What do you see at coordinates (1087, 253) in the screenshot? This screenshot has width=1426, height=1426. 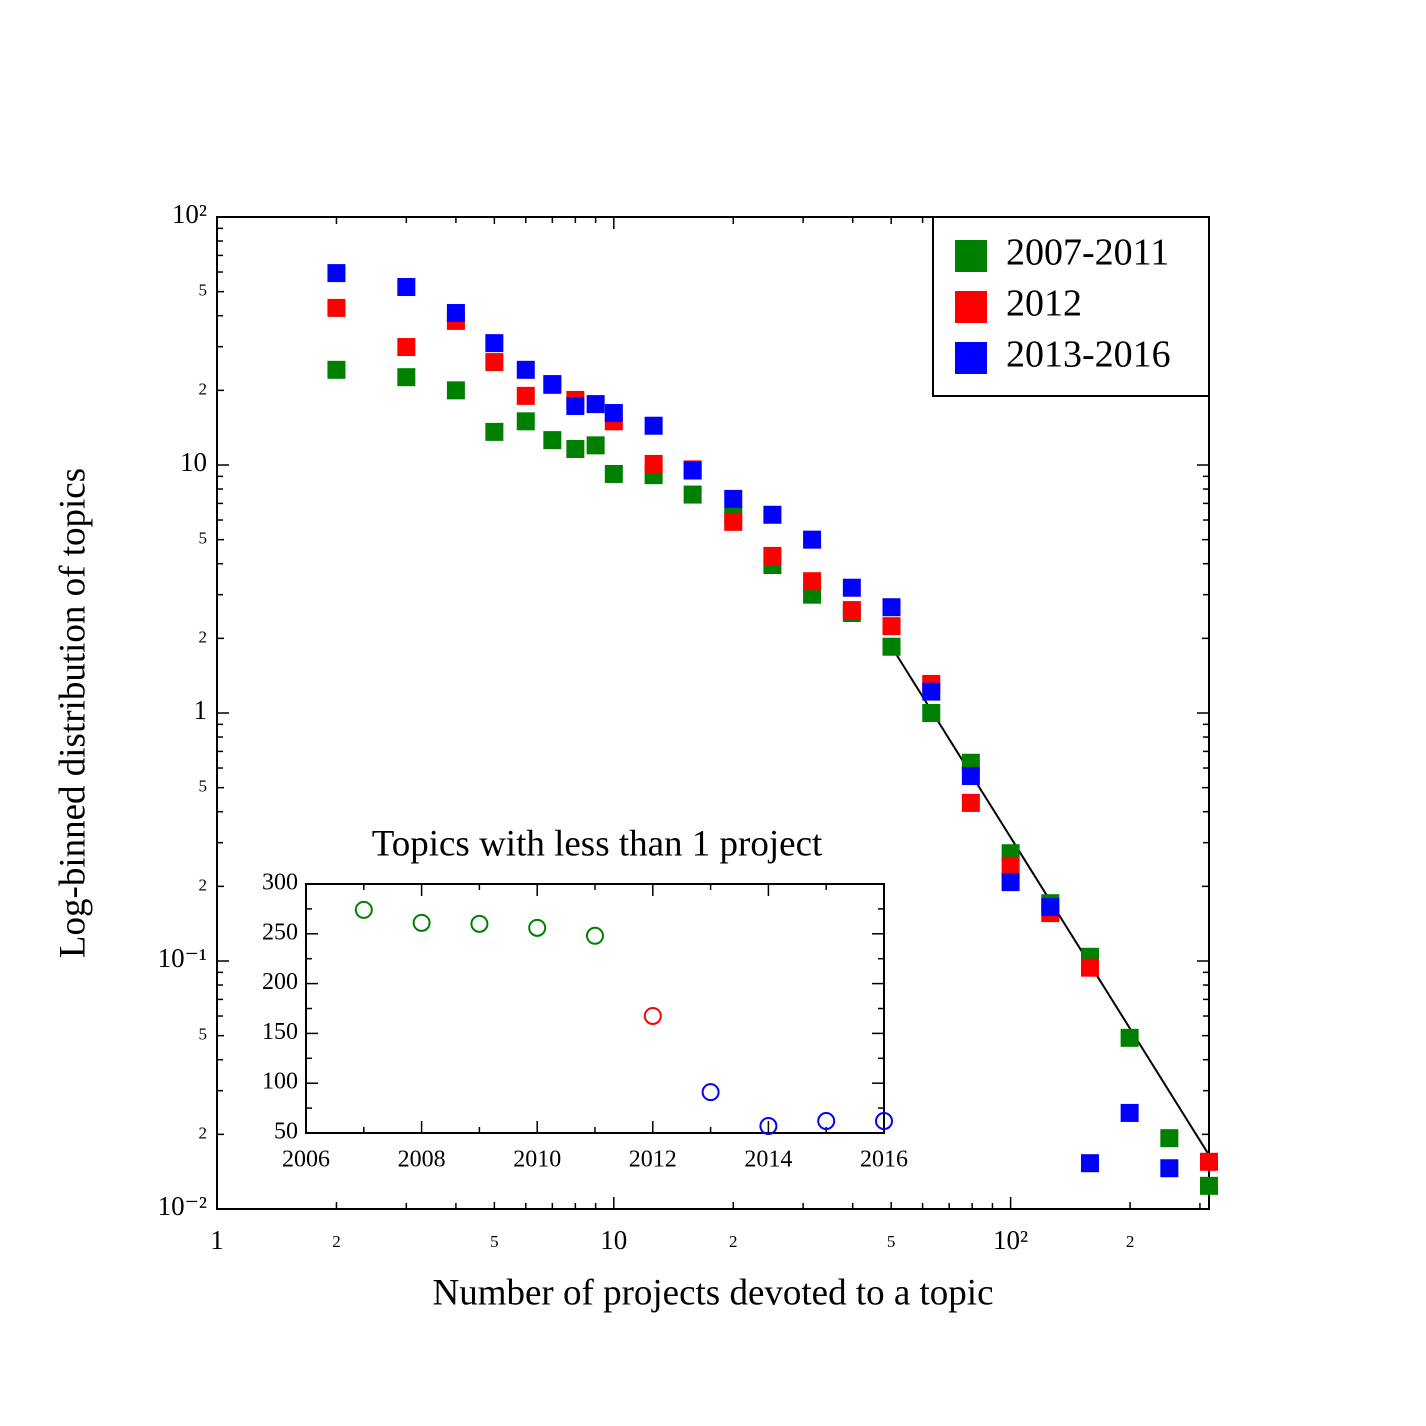 I see `legend-label: 2007-2011` at bounding box center [1087, 253].